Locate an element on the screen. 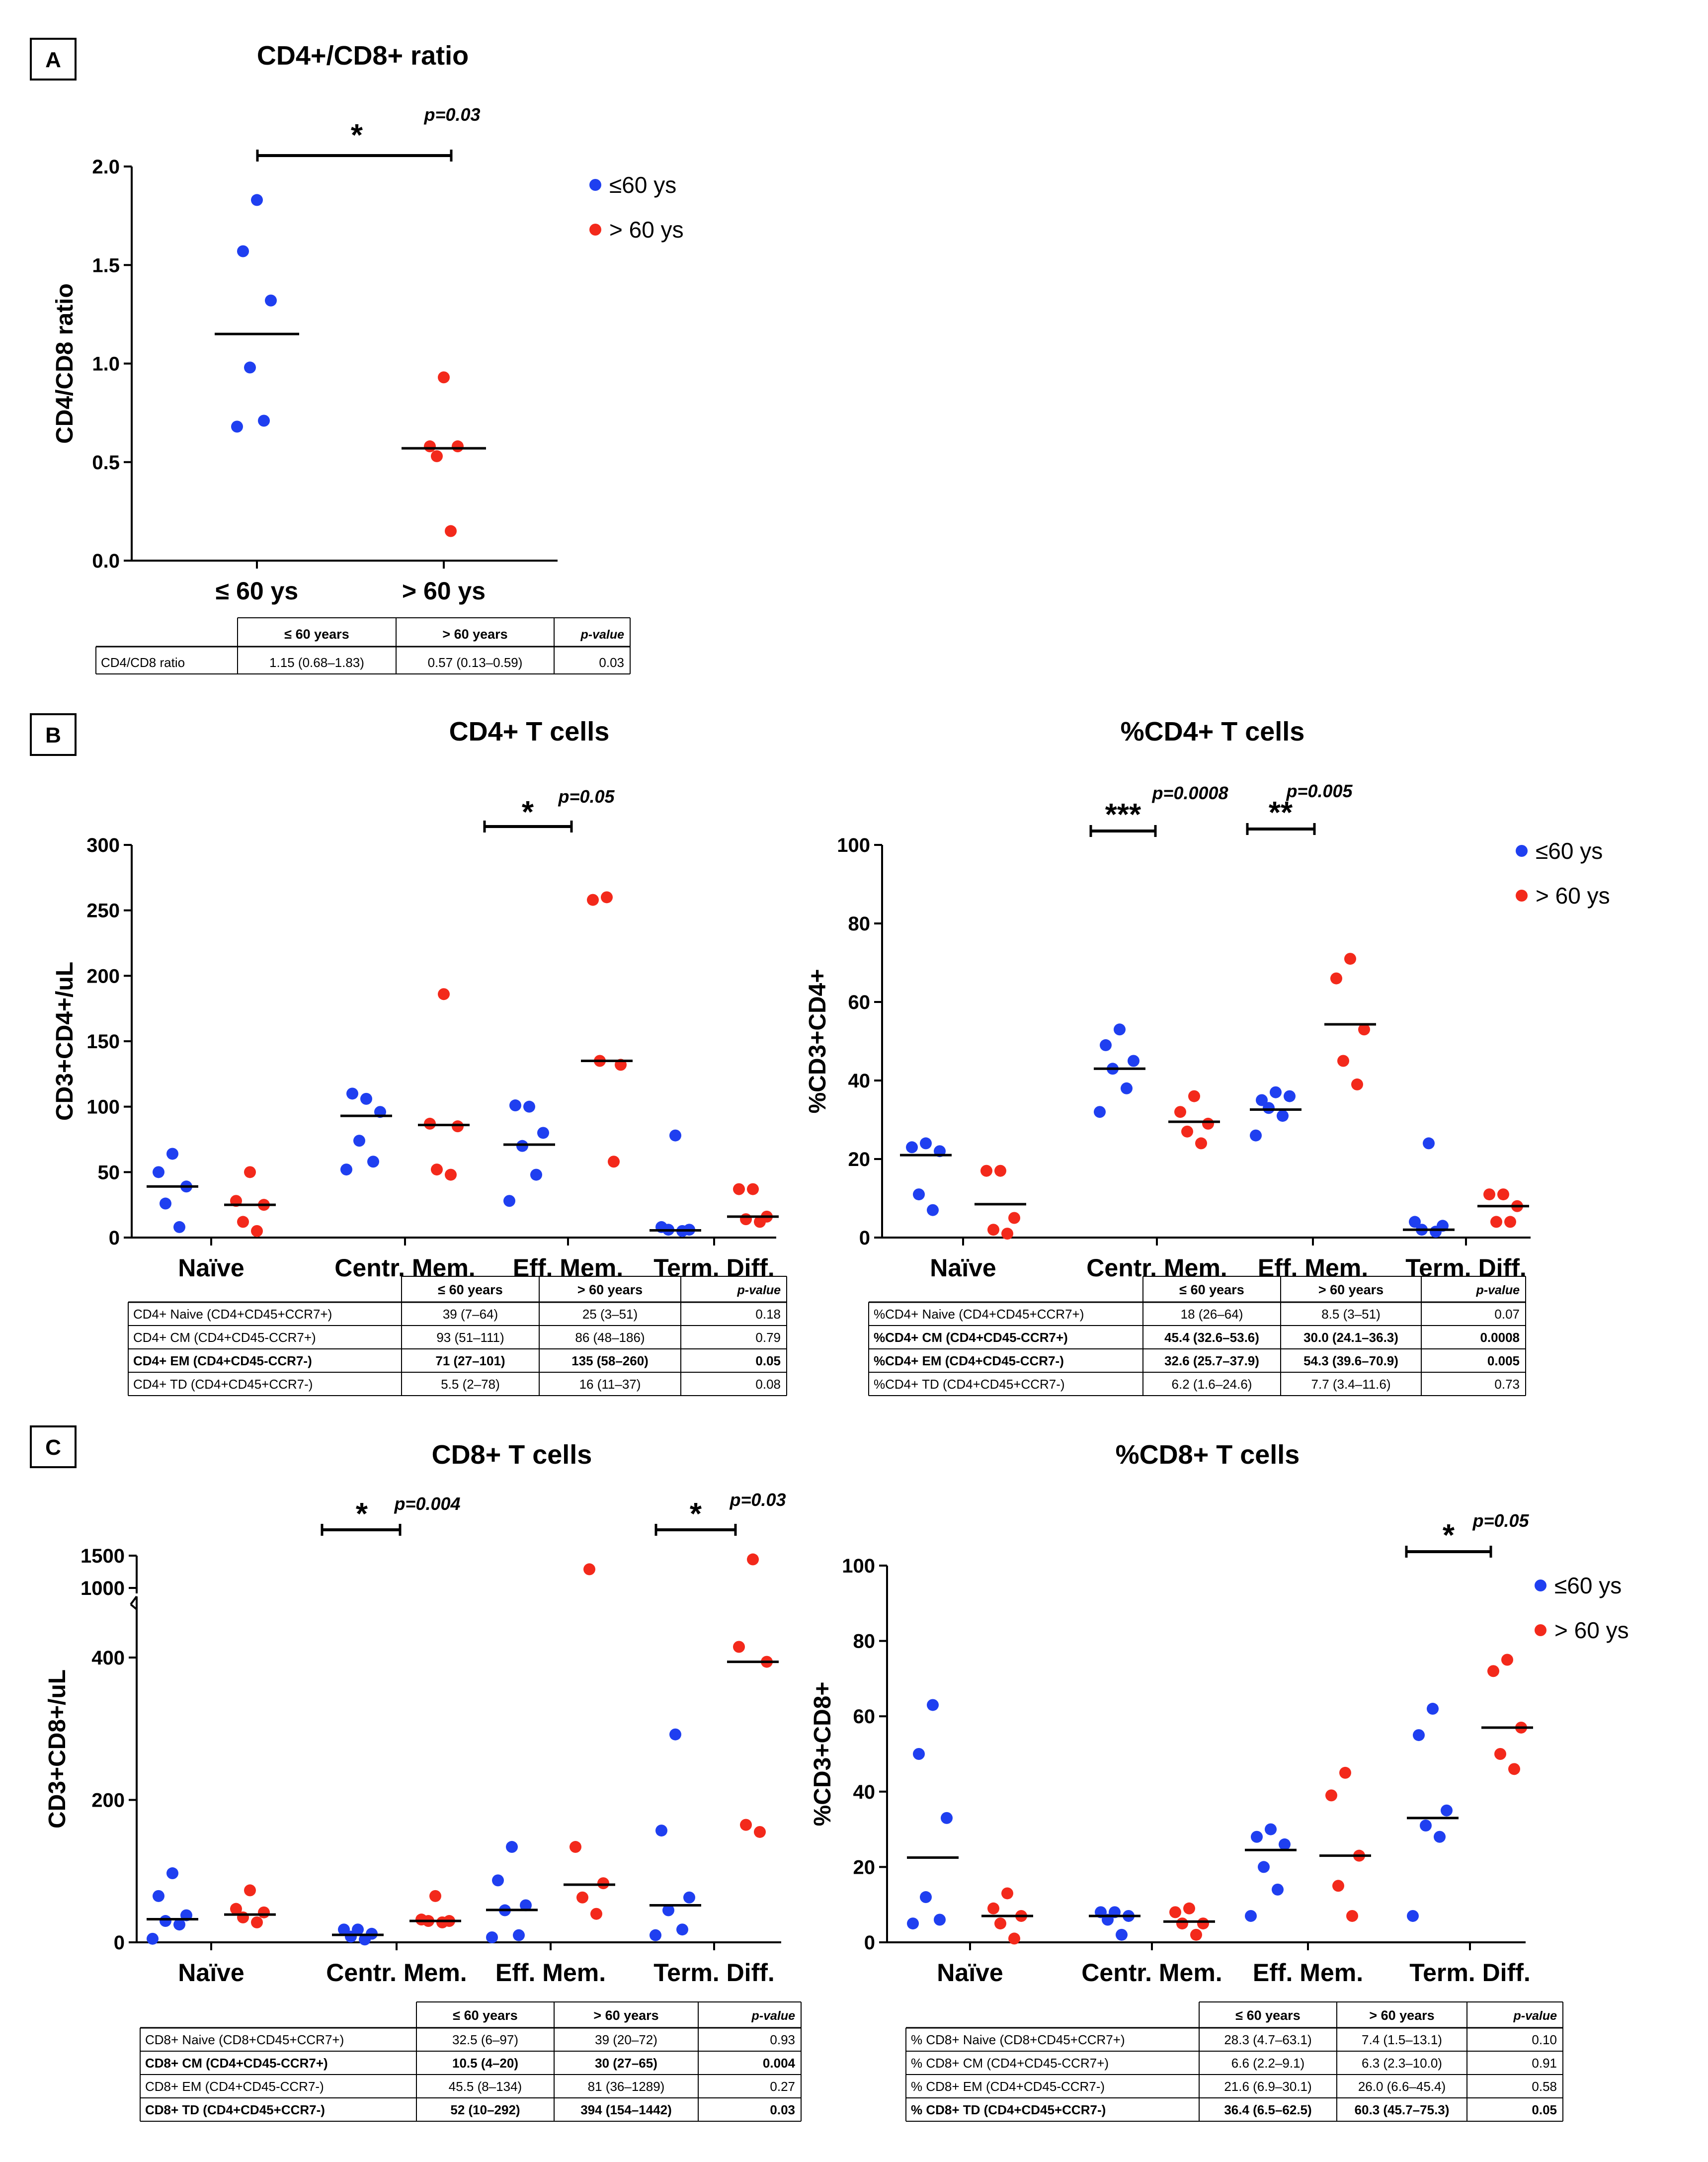 This screenshot has width=1708, height=2162. p-value-annotation: p=0.05 is located at coordinates (586, 797).